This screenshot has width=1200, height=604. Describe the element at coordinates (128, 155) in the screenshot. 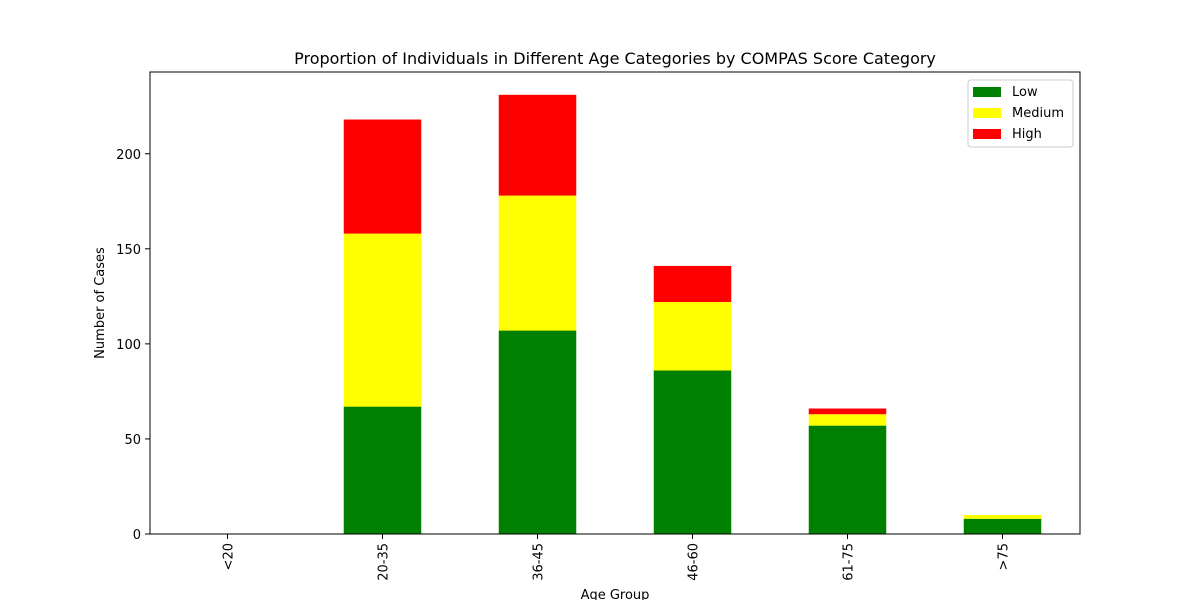

I see `y-tick-label: 200` at that location.